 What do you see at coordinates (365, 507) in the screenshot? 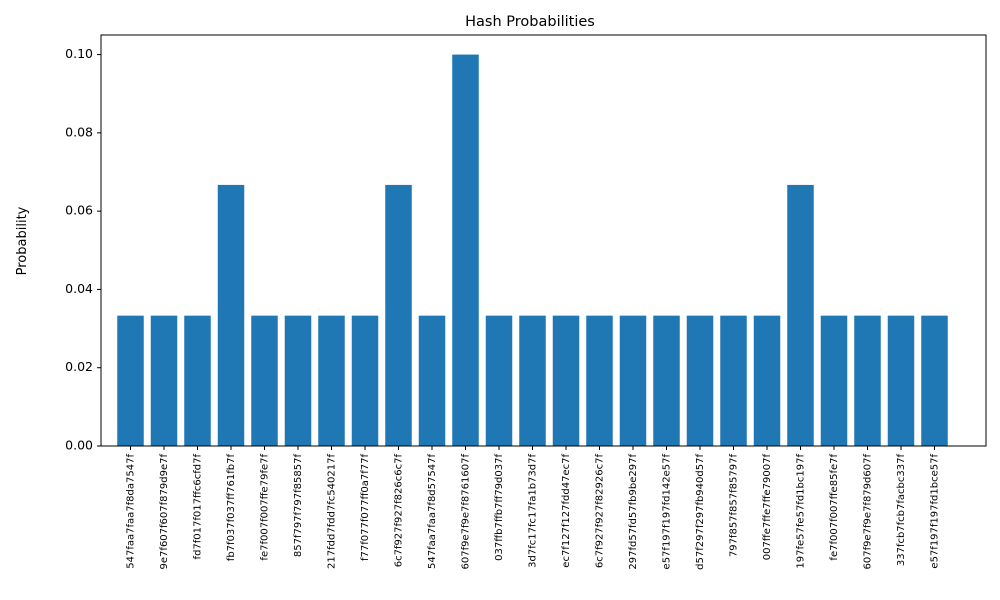
I see `x-tick-label: f77f077f077ff0a7f77f` at bounding box center [365, 507].